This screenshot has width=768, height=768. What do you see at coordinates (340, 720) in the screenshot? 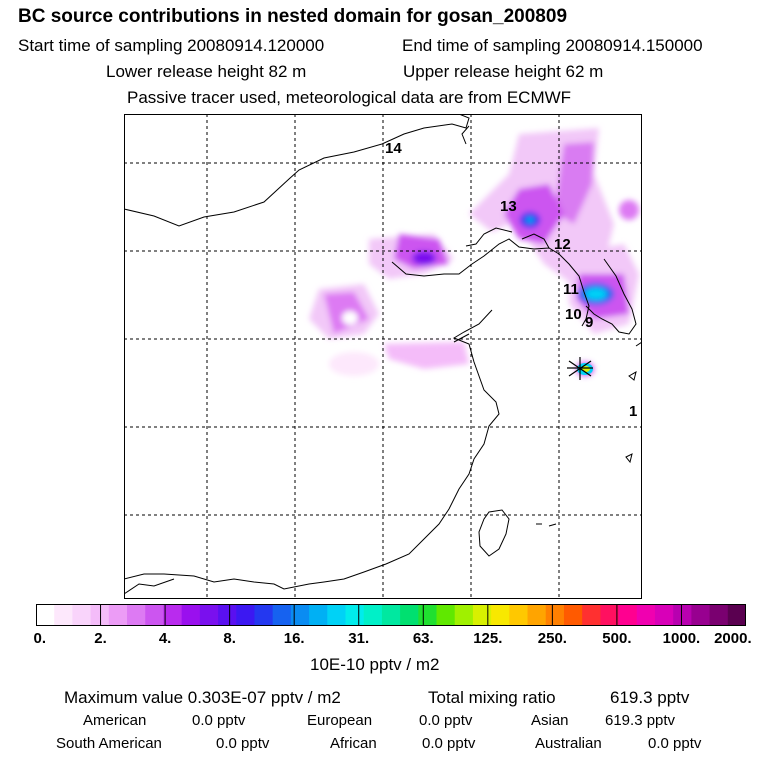
I see `european-label: European` at bounding box center [340, 720].